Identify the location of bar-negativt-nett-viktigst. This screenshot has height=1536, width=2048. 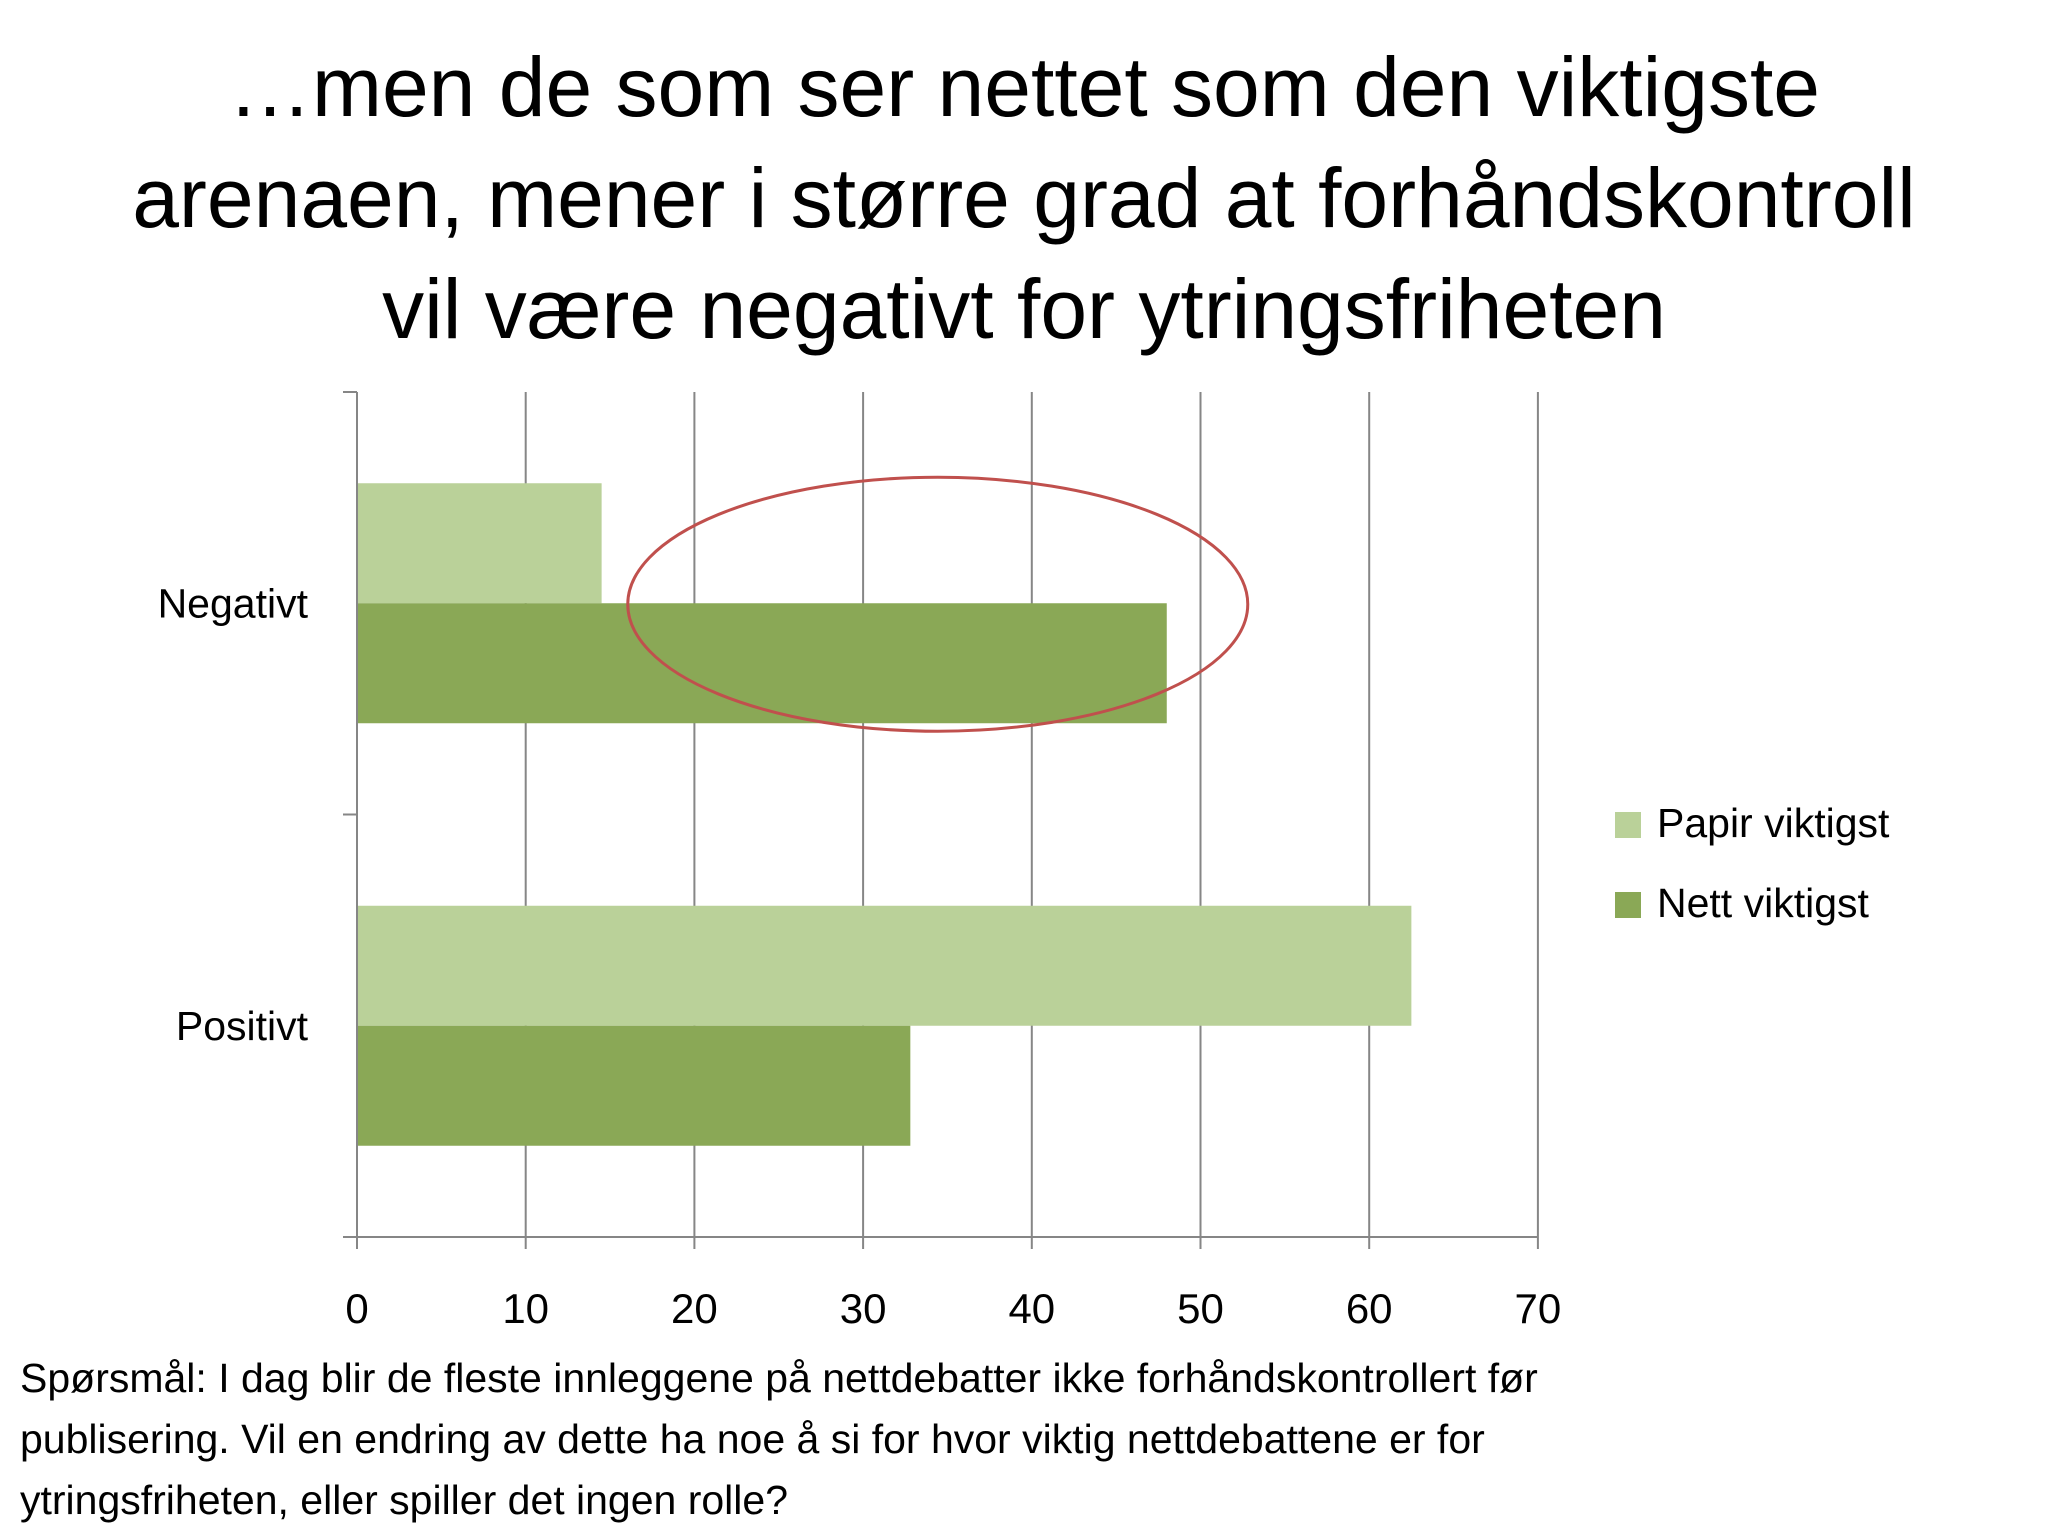
(762, 663).